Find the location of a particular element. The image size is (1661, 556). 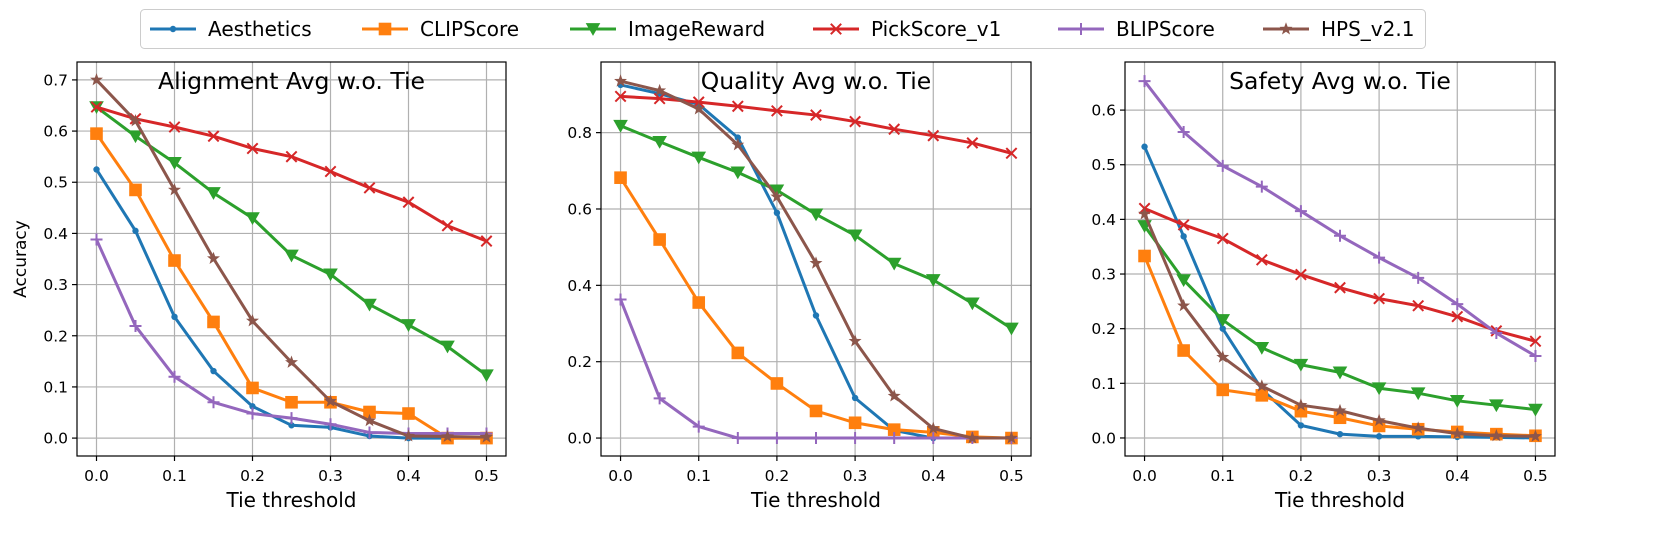

x-tick-label: 0.1 is located at coordinates (698, 476).